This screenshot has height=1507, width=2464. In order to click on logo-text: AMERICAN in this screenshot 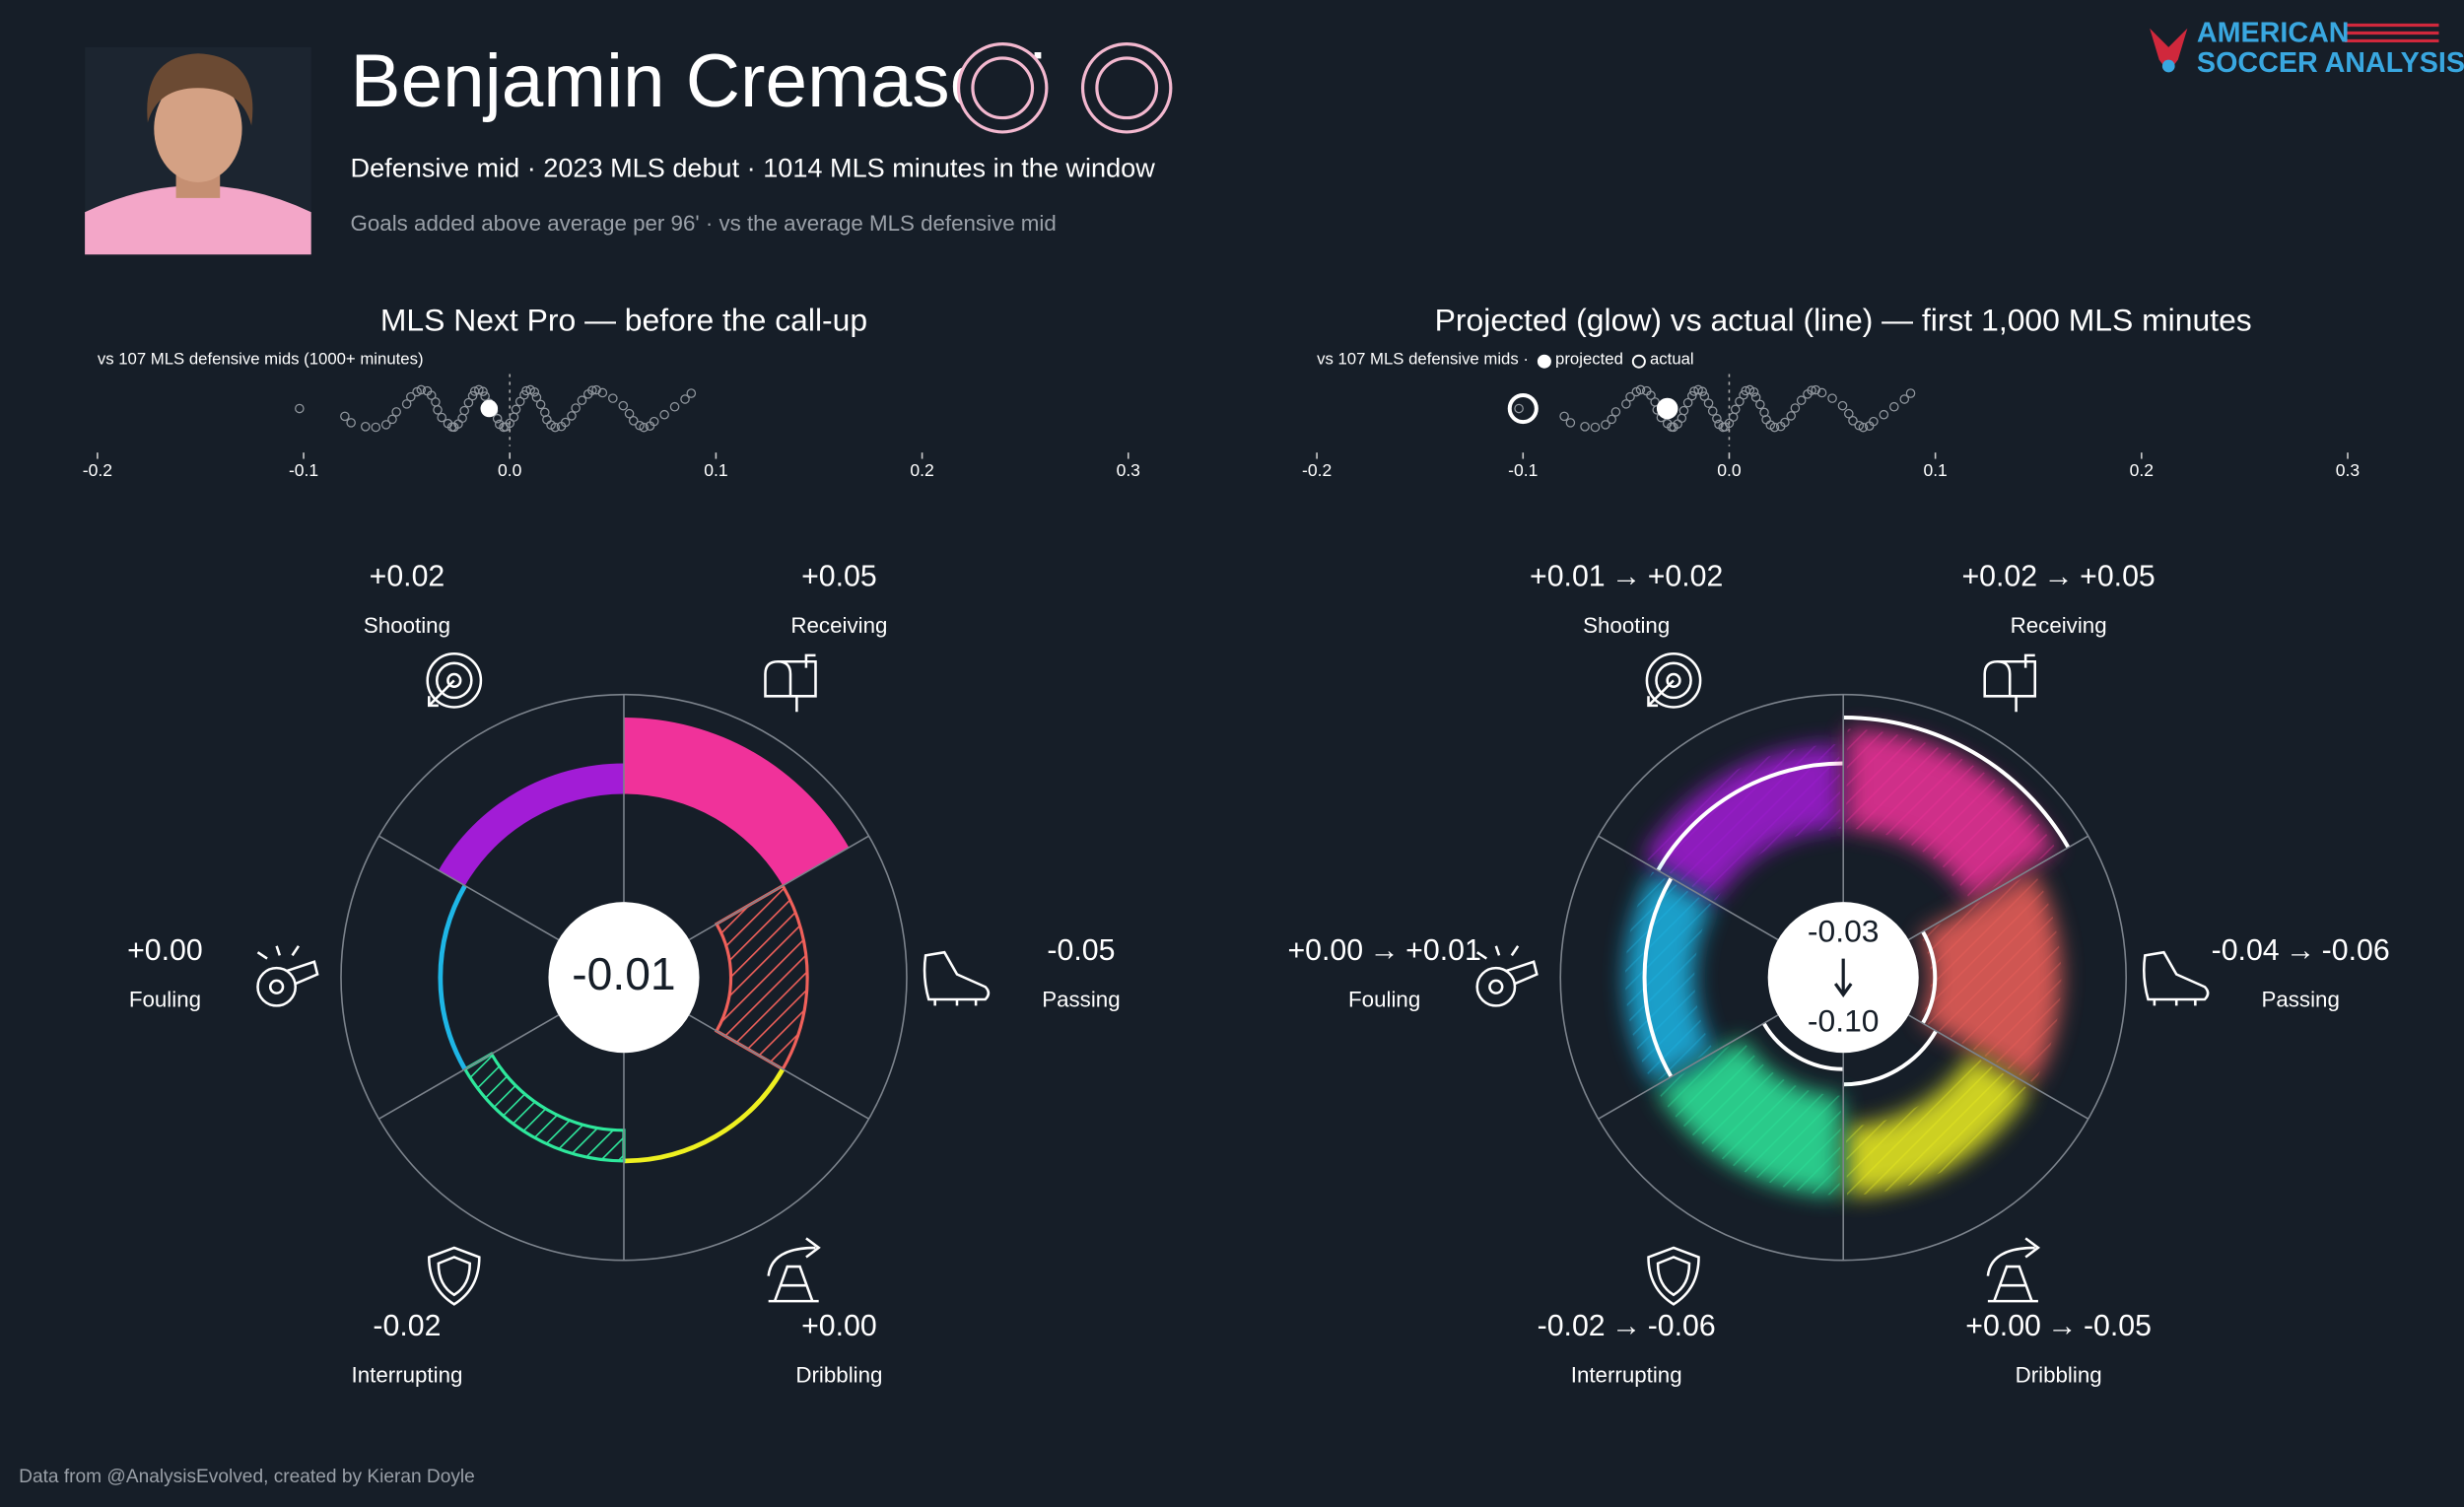, I will do `click(2273, 33)`.